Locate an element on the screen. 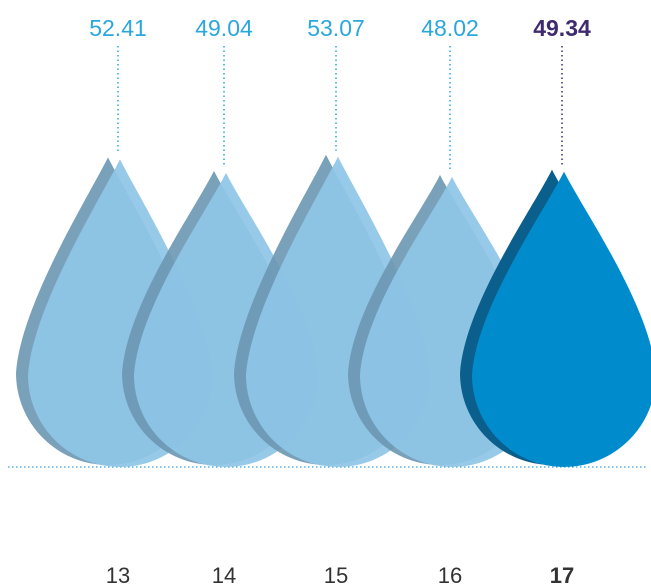 This screenshot has width=651, height=588. year-label: 17 is located at coordinates (562, 575).